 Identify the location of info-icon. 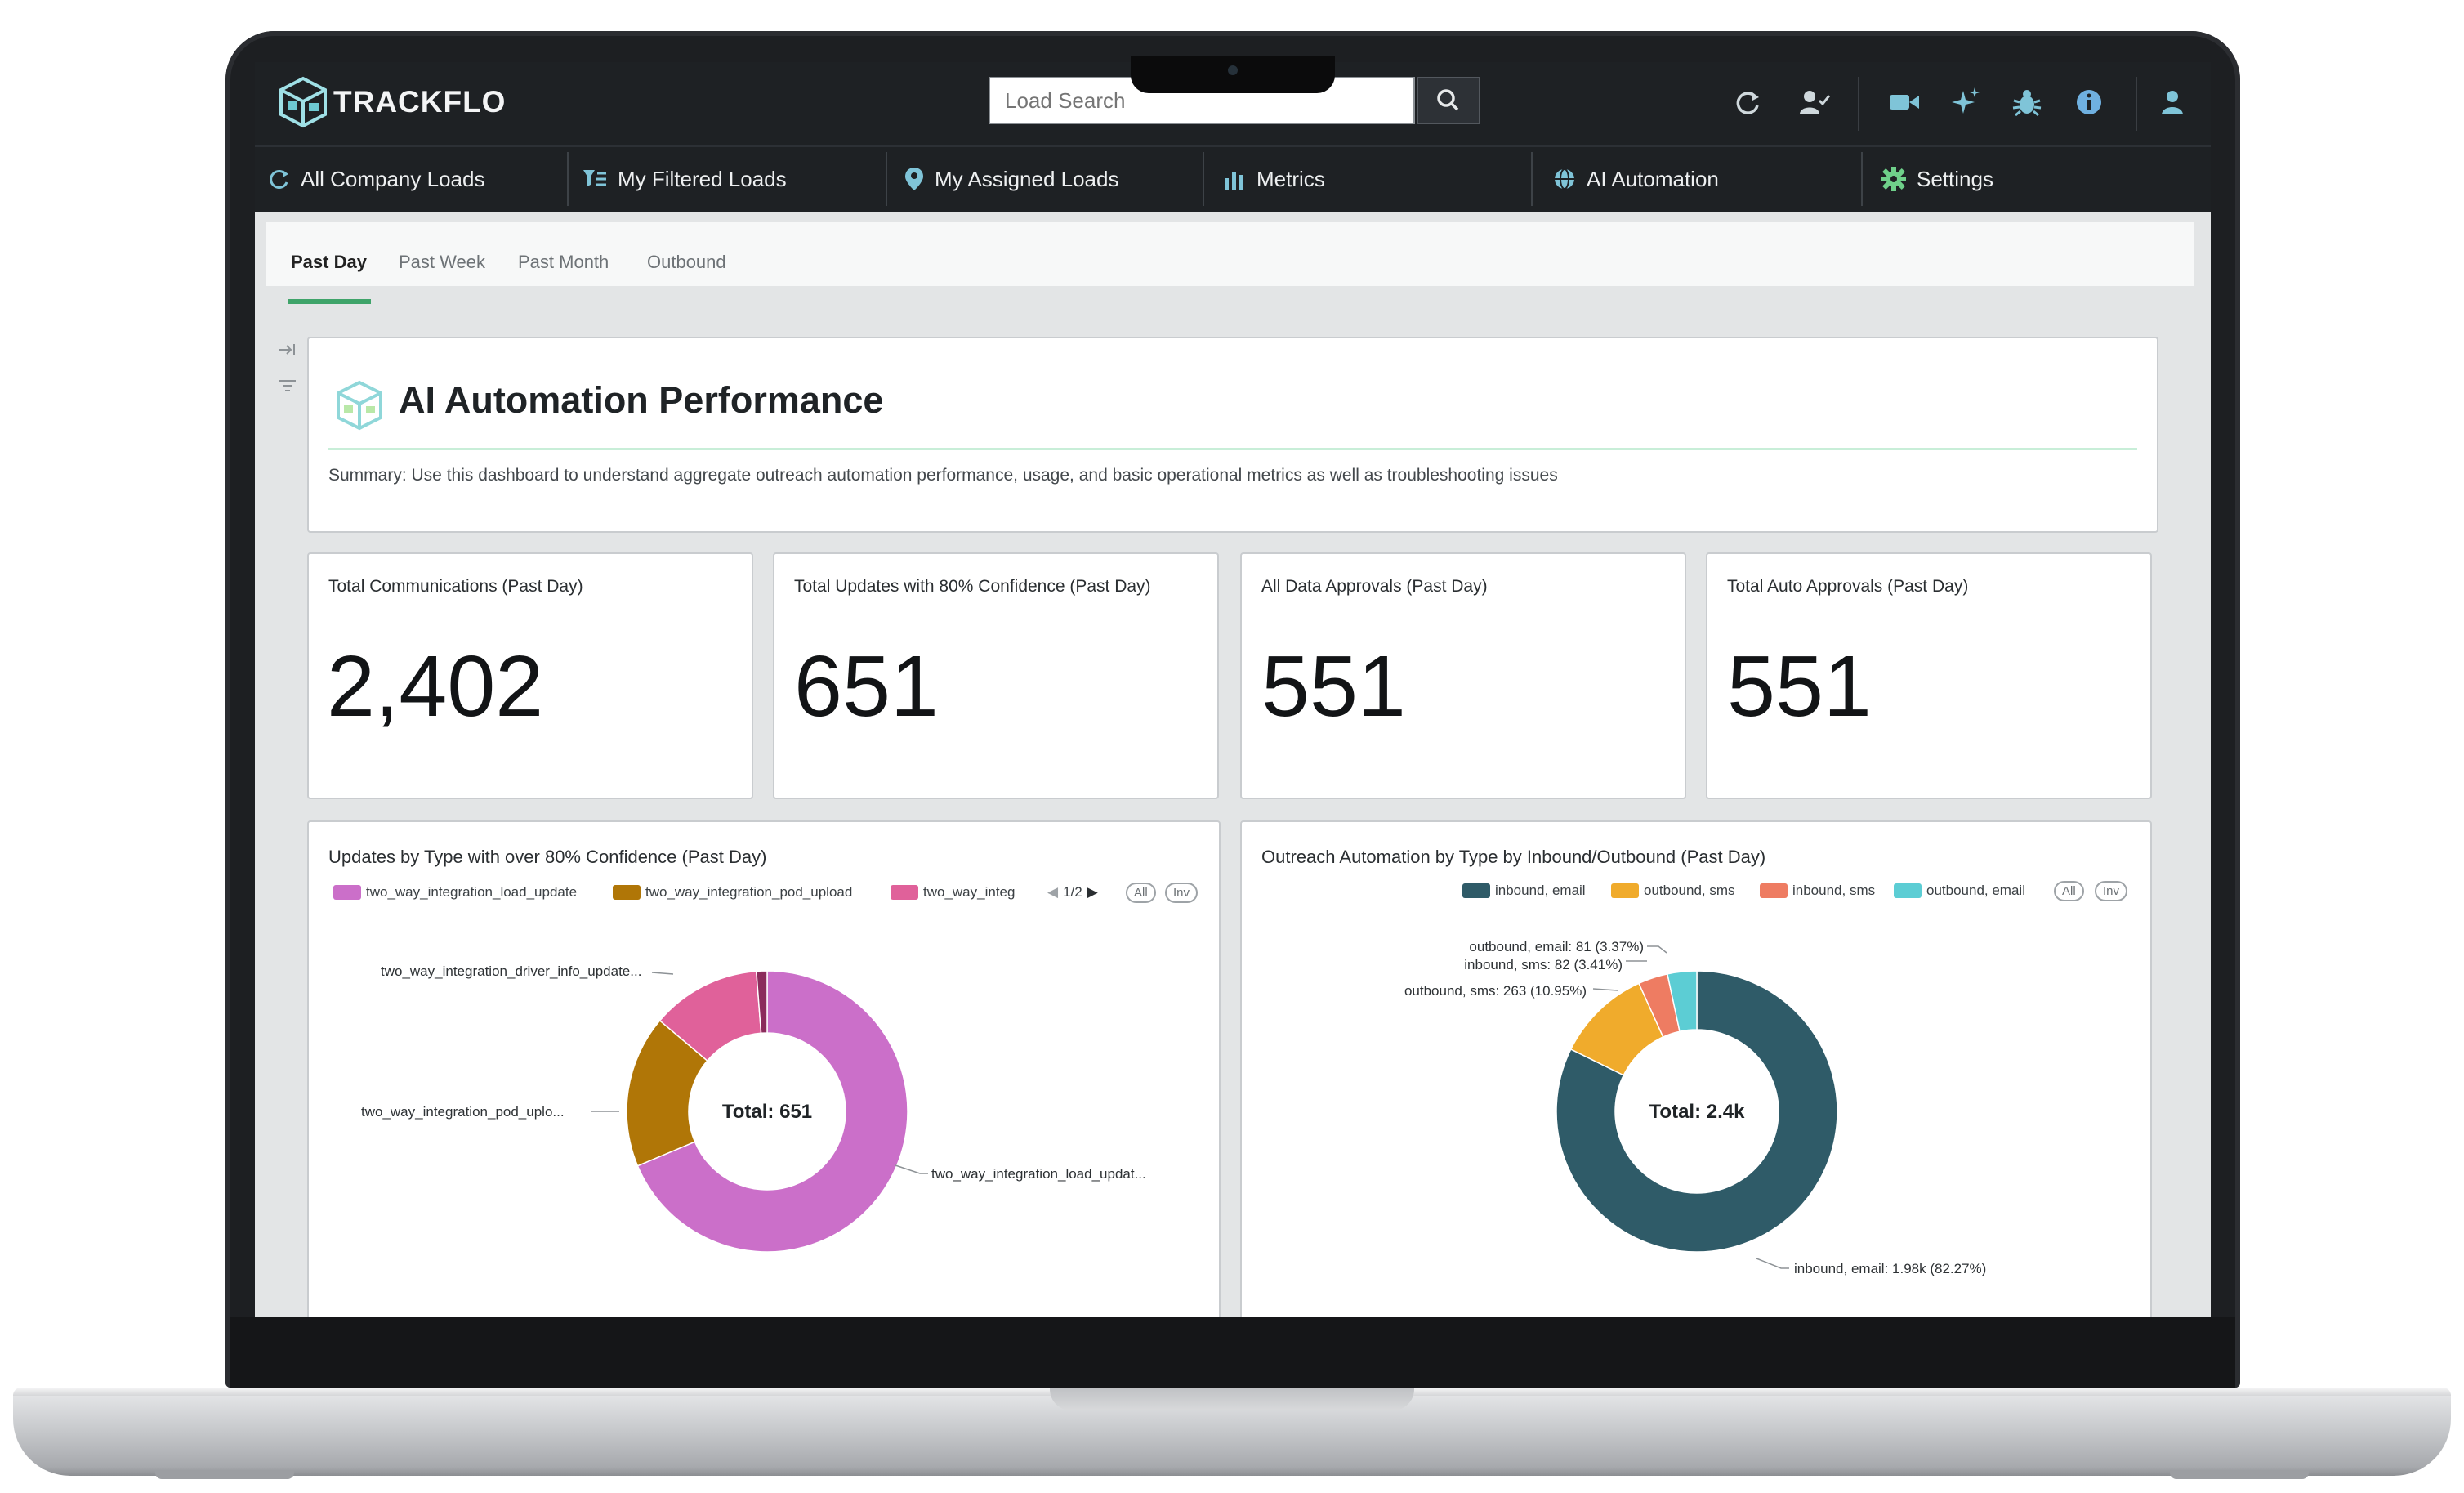
(2089, 102).